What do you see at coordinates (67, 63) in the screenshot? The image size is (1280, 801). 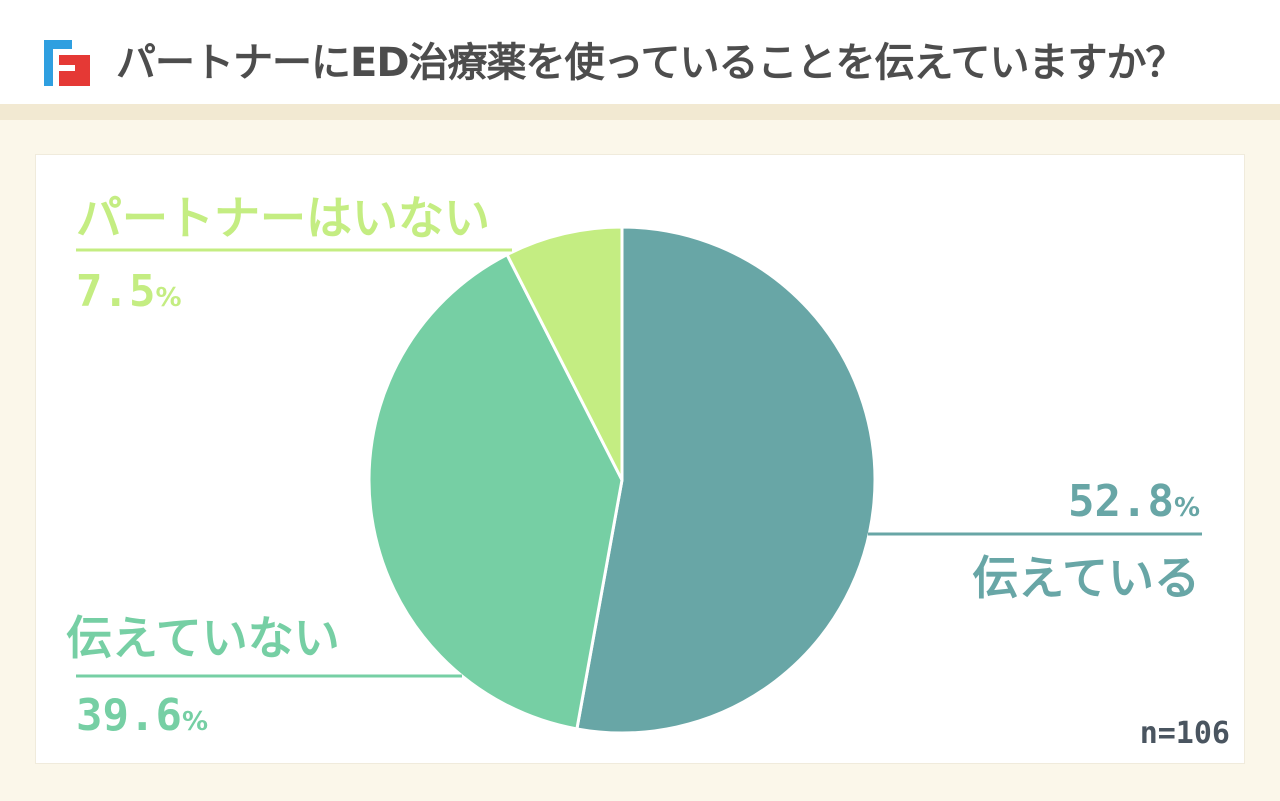 I see `brand-logo-icon` at bounding box center [67, 63].